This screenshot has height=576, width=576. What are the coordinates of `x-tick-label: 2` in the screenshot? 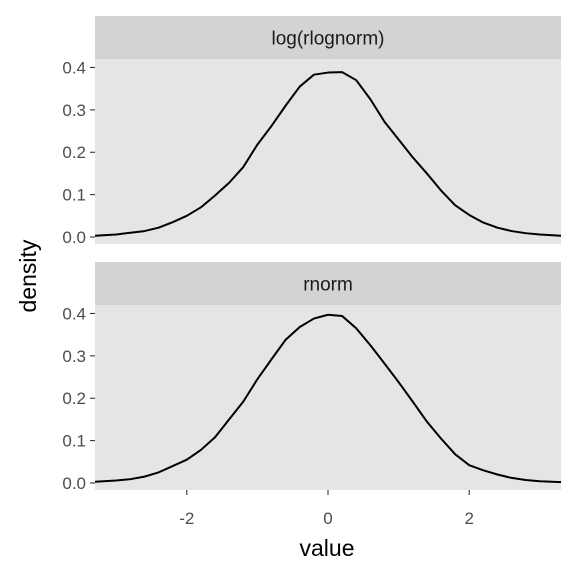 It's located at (468, 518).